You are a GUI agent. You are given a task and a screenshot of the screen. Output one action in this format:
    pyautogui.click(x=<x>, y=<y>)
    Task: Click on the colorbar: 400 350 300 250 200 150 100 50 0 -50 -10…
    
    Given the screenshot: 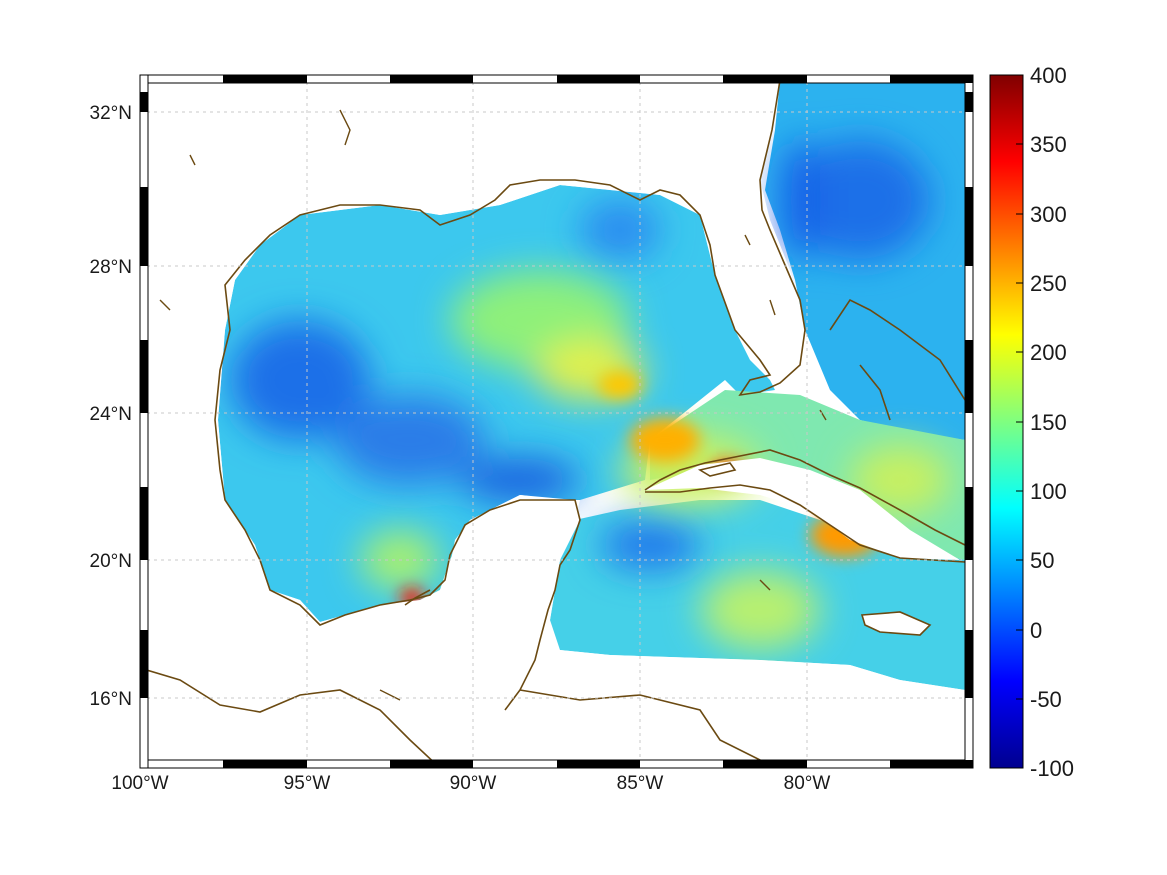 What is the action you would take?
    pyautogui.click(x=1031, y=422)
    